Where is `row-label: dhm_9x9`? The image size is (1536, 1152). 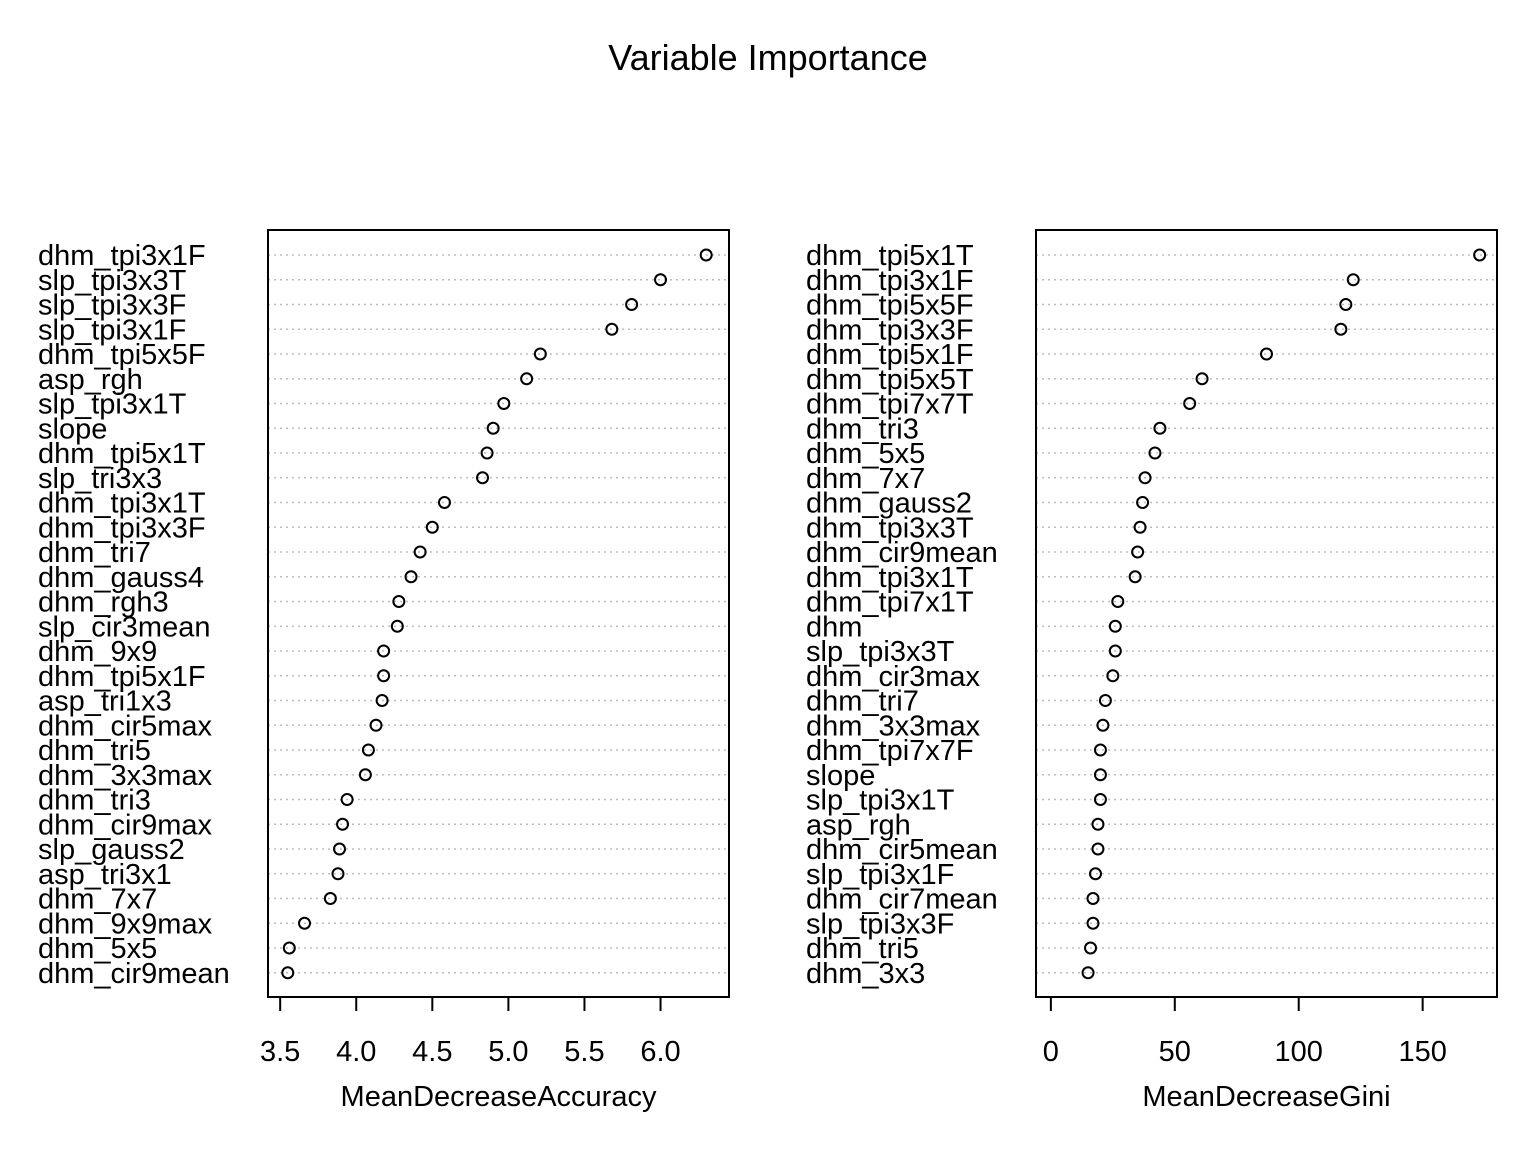
row-label: dhm_9x9 is located at coordinates (97, 652).